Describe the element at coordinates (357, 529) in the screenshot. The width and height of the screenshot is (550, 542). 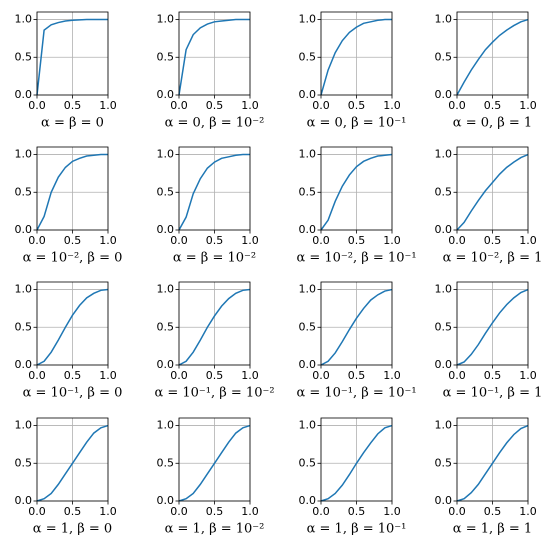
I see `x-axis-label: α = 1, β = 10⁻¹` at that location.